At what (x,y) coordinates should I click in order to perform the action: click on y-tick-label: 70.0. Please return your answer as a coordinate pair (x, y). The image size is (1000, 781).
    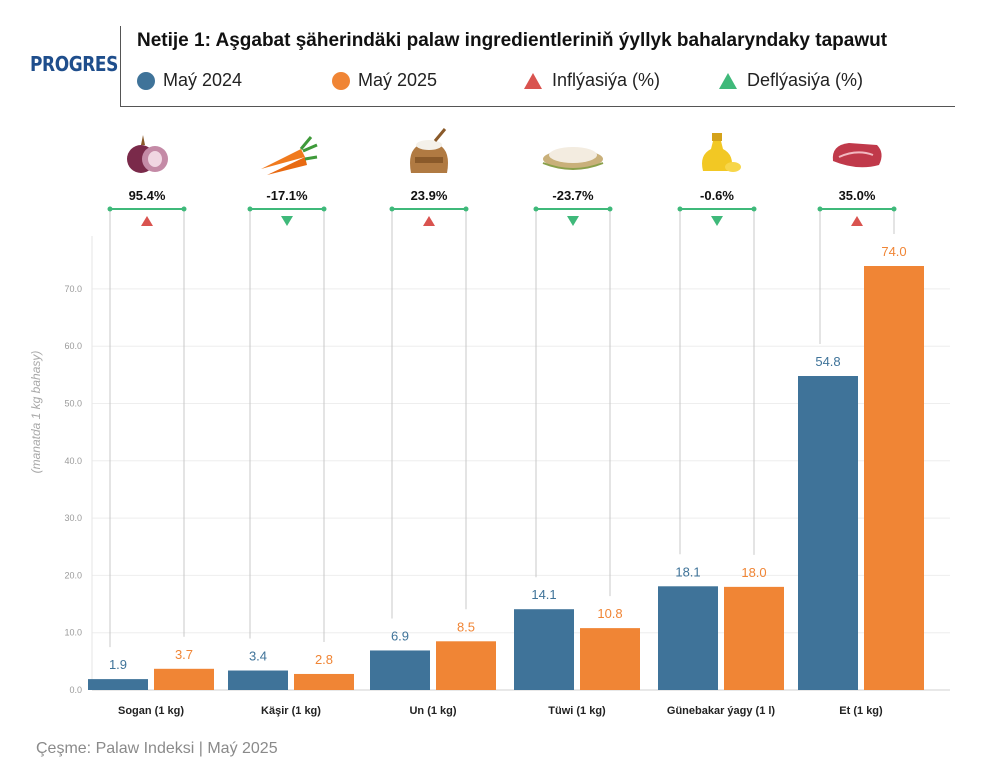
    Looking at the image, I should click on (73, 289).